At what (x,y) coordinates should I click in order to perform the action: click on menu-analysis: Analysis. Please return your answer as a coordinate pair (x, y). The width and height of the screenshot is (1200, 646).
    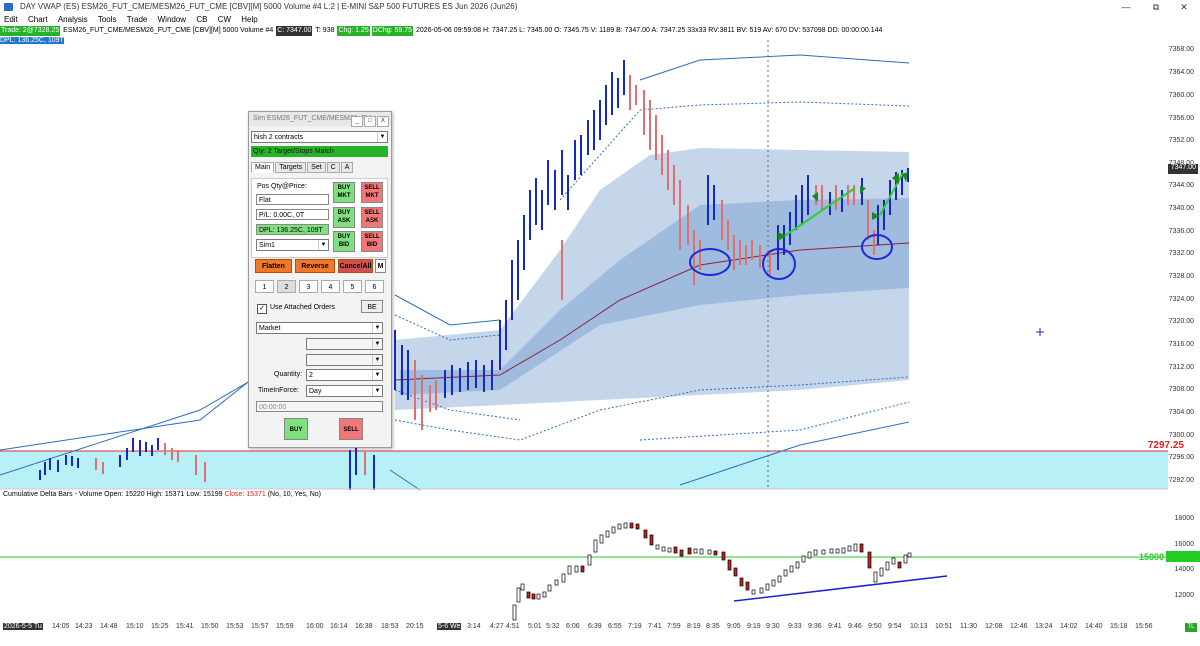
    Looking at the image, I should click on (72, 19).